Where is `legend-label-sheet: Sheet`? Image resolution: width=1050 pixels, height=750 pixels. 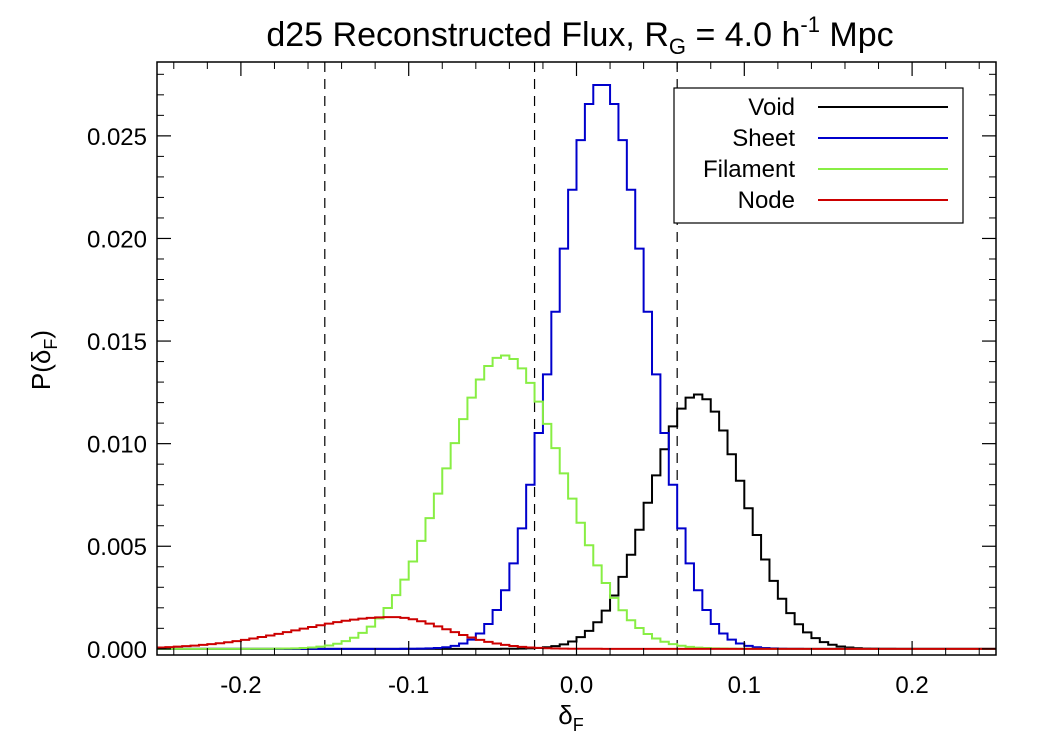
legend-label-sheet: Sheet is located at coordinates (763, 138).